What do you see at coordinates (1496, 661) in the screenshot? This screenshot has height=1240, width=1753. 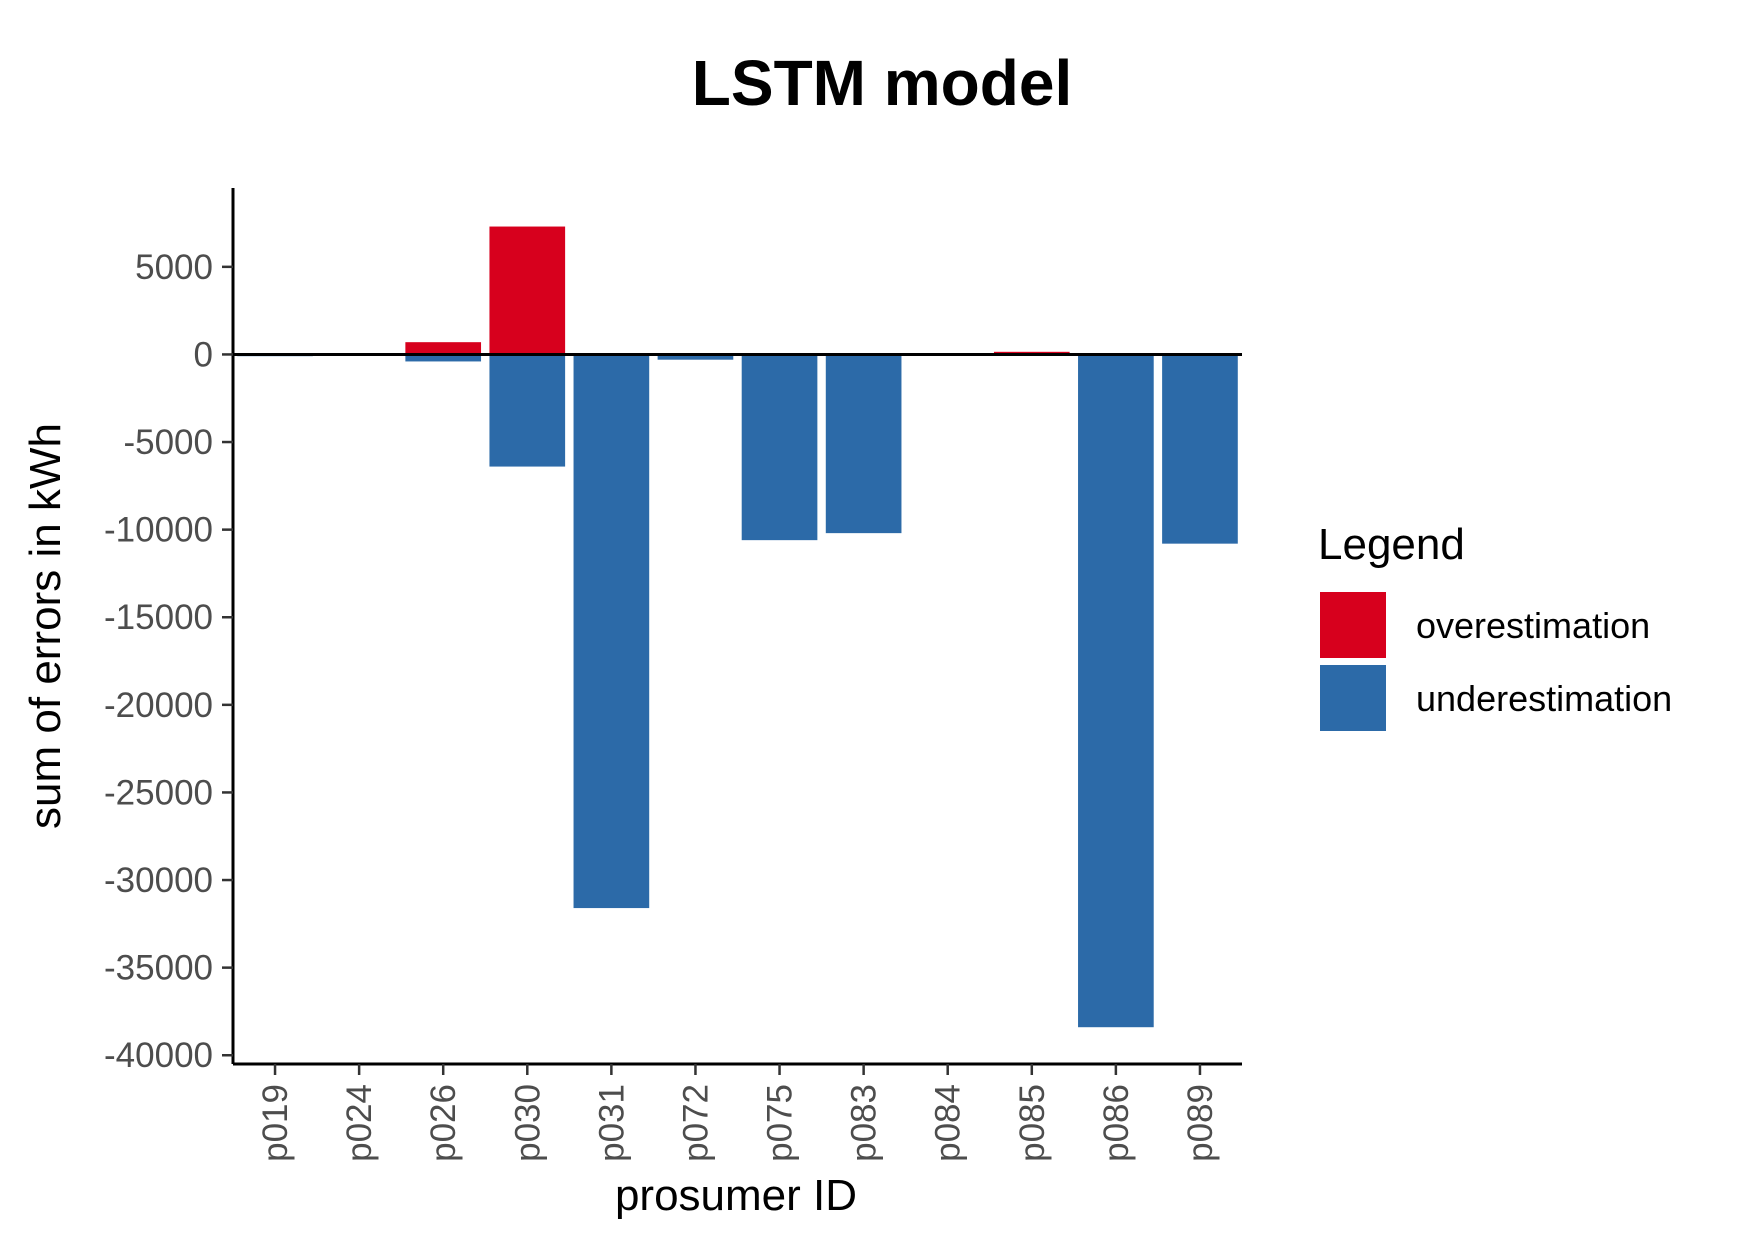 I see `legend-items: overestimation underestimation` at bounding box center [1496, 661].